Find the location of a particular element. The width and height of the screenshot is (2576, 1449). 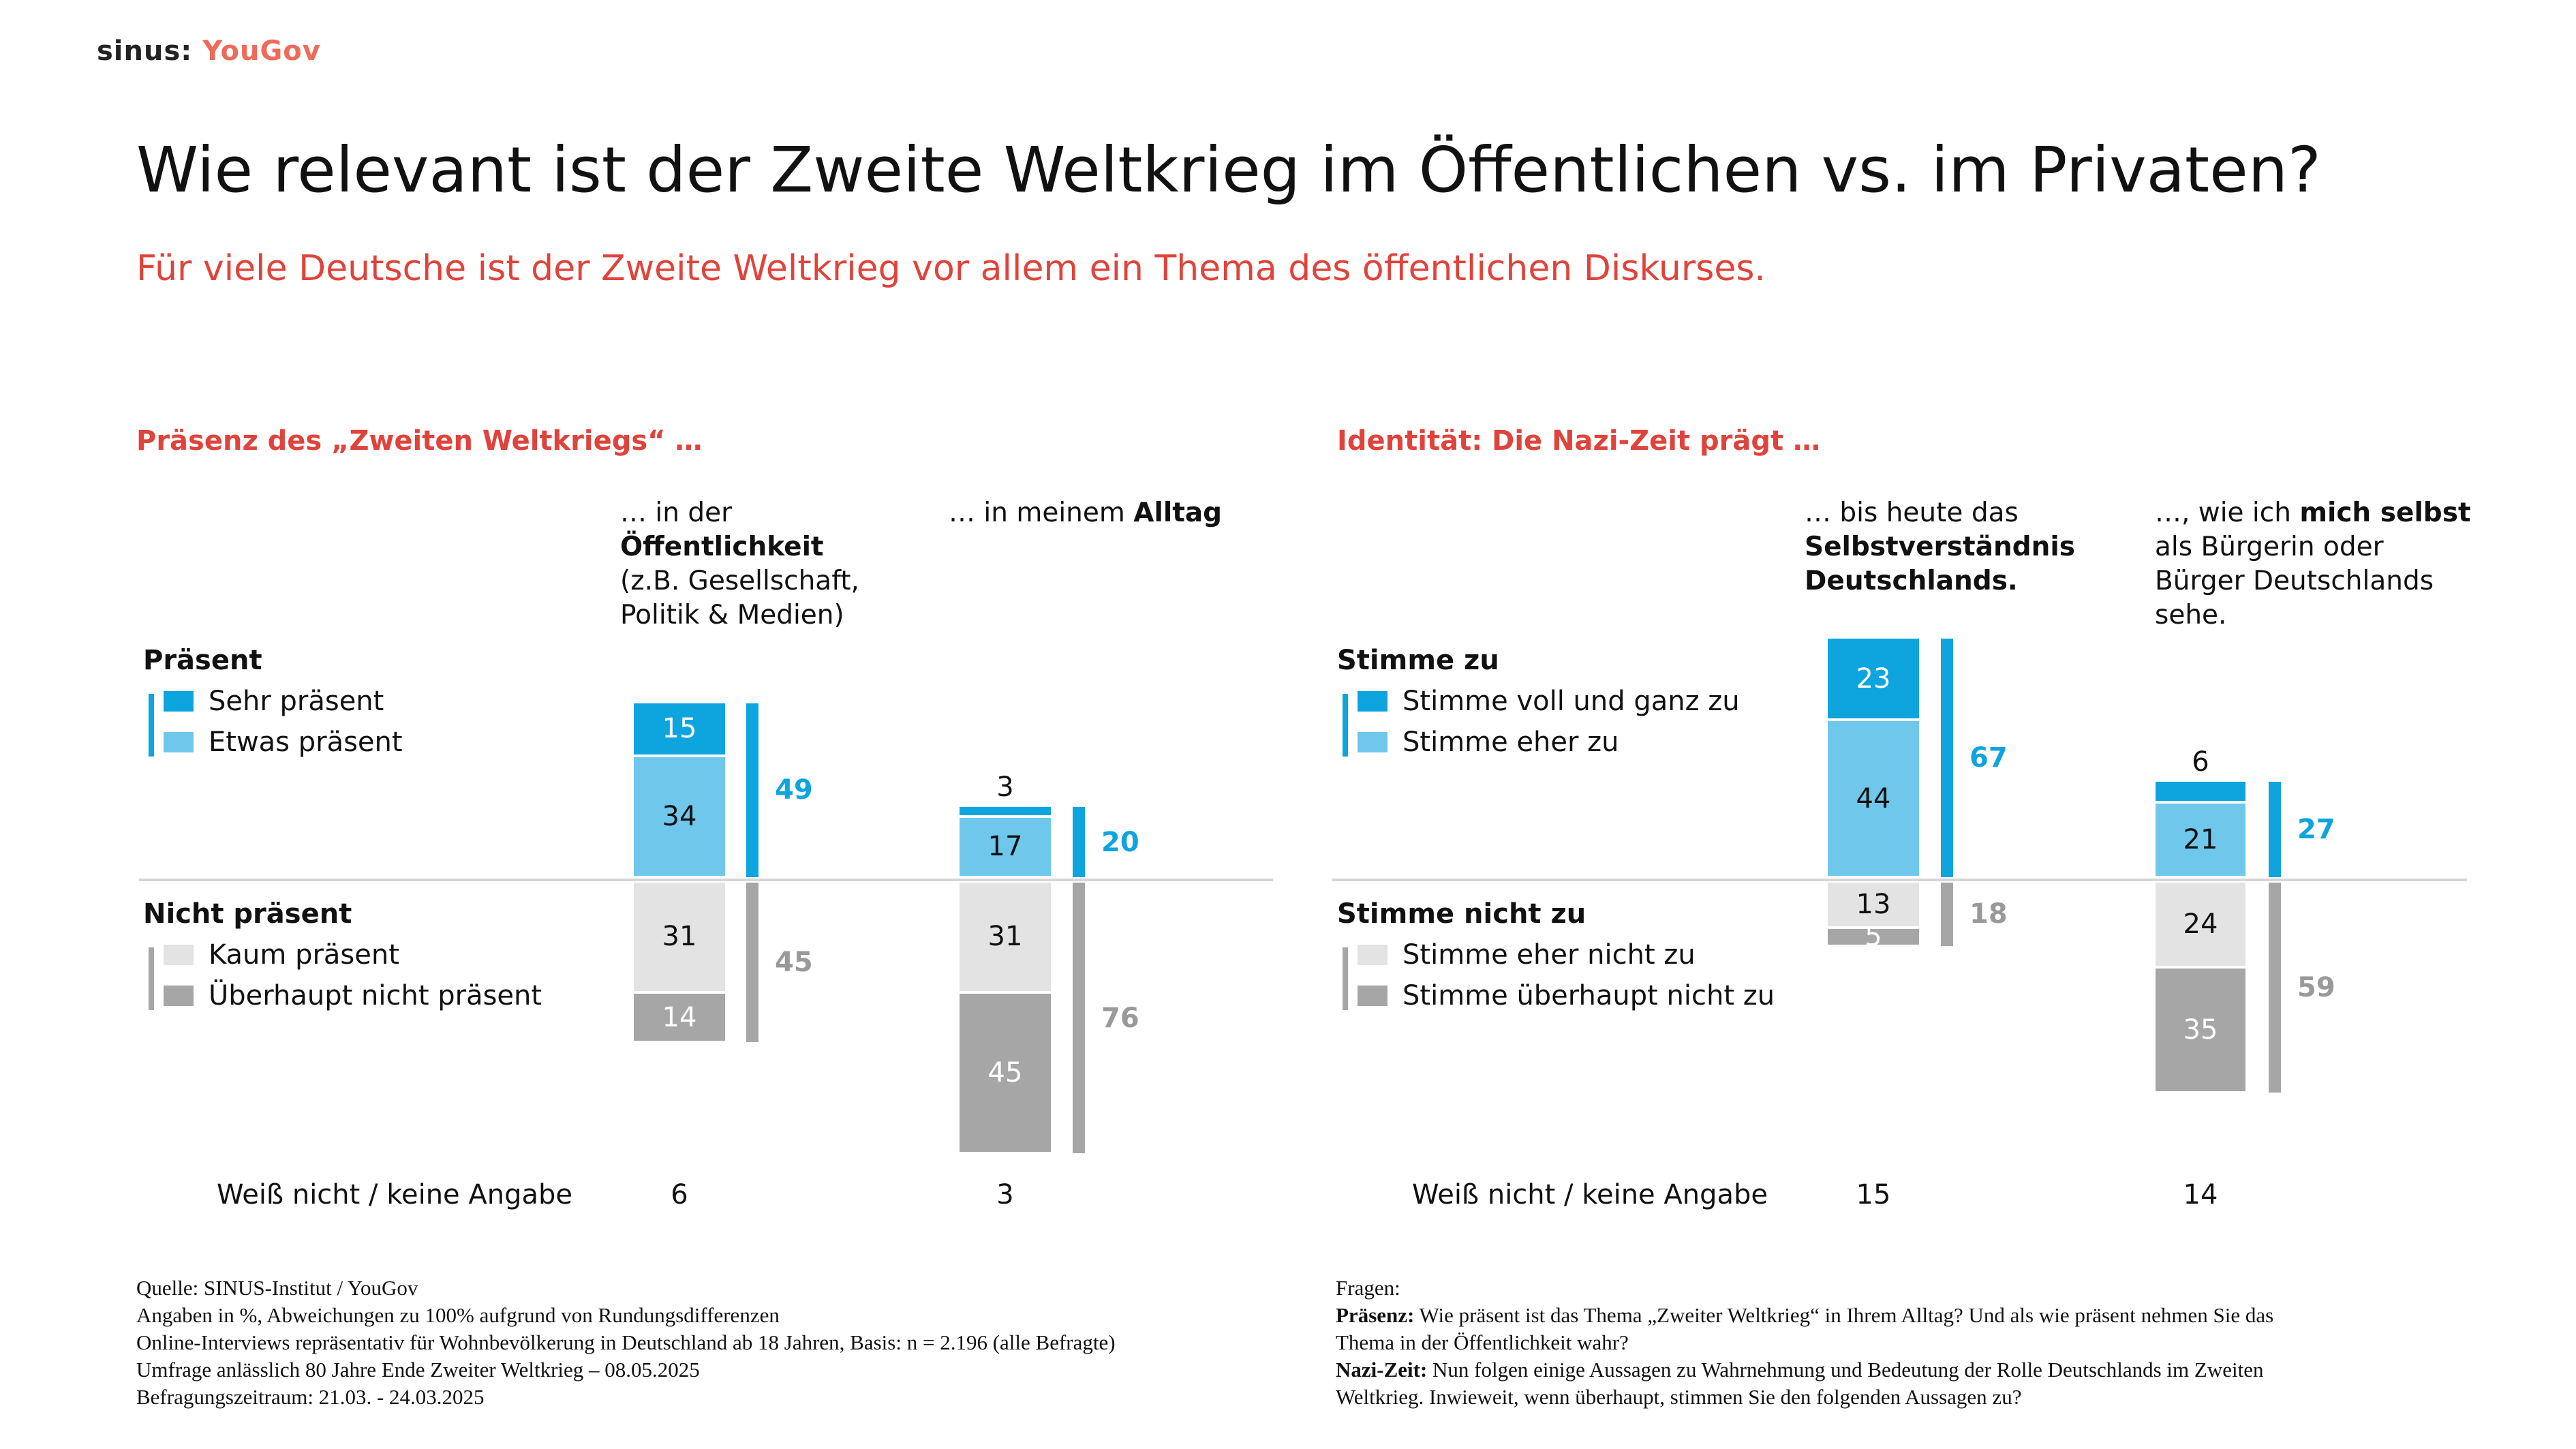

footer-question-label: Präsenz: is located at coordinates (1375, 1315).